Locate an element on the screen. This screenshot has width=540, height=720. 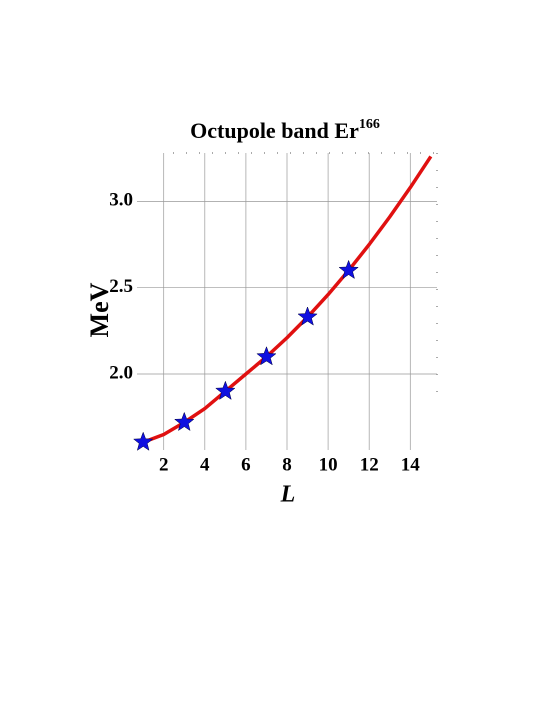
title-text: Octupole band Er is located at coordinates (274, 130).